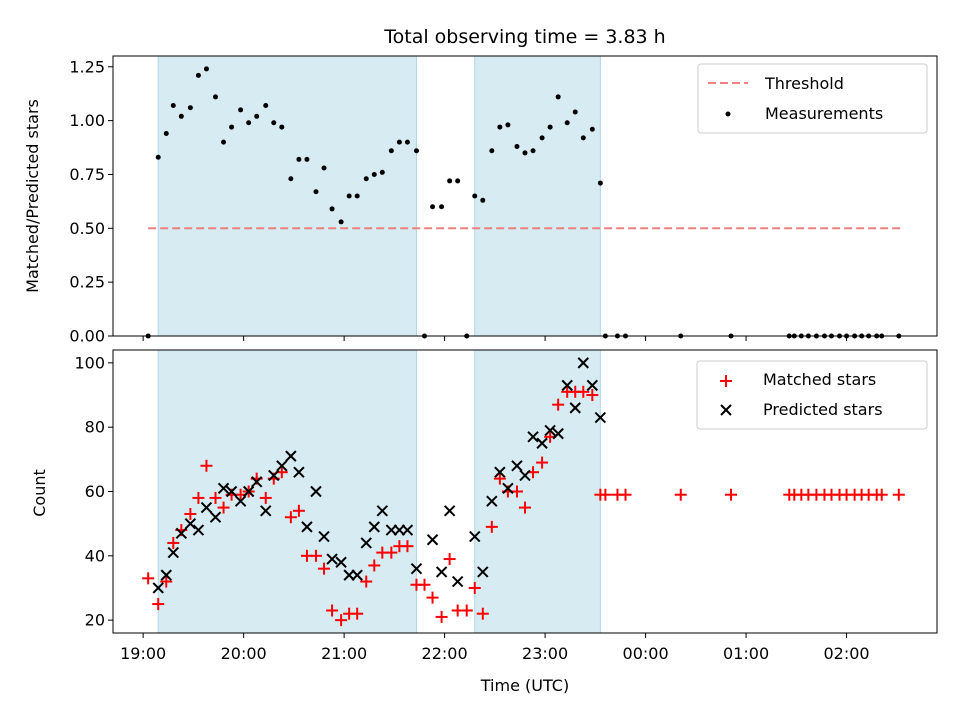 The width and height of the screenshot is (960, 720). What do you see at coordinates (143, 653) in the screenshot?
I see `x-tick-label: 19:00` at bounding box center [143, 653].